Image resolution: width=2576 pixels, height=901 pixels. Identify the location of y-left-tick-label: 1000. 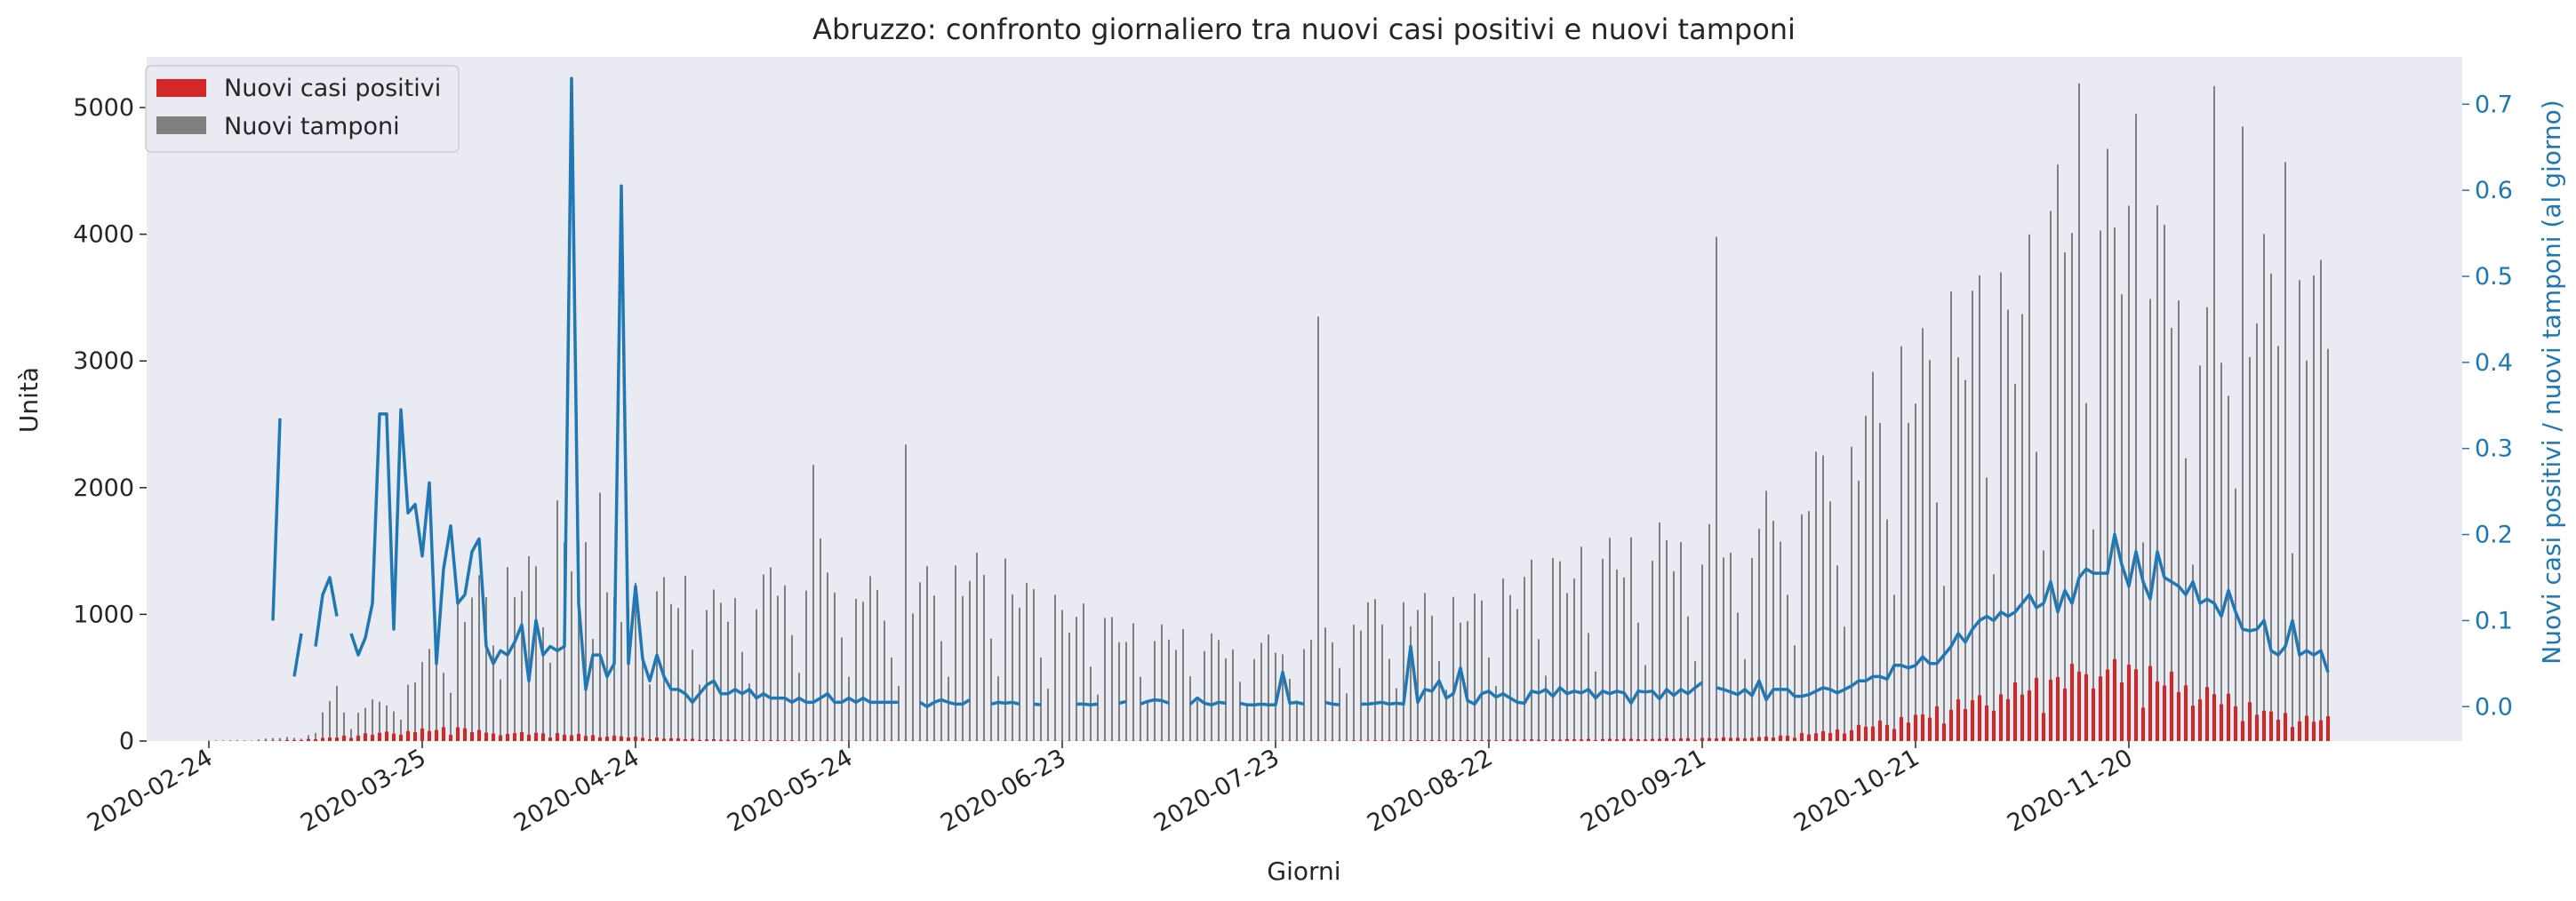
(103, 614).